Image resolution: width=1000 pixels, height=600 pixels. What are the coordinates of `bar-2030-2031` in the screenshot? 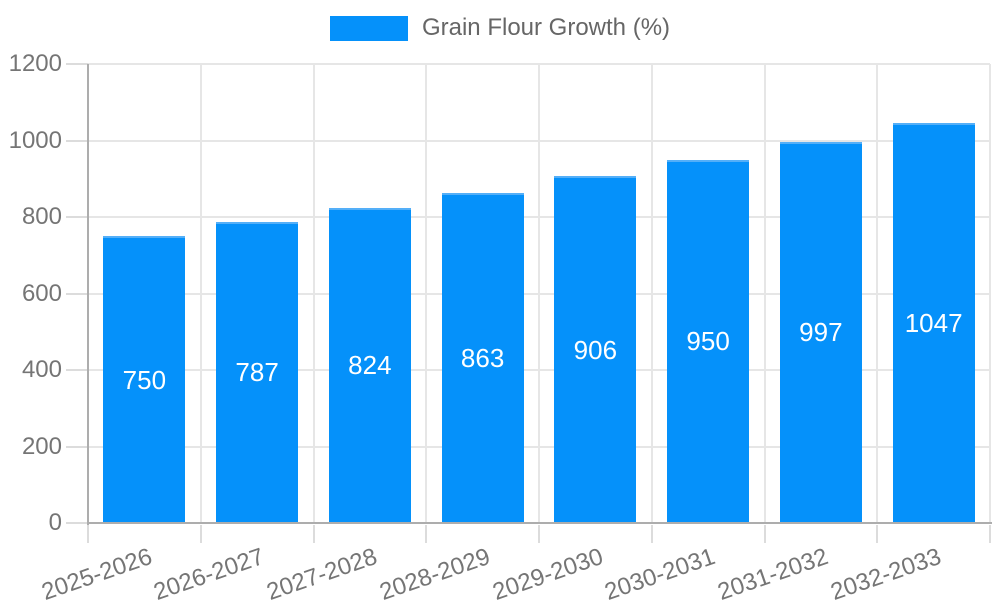 It's located at (708, 341).